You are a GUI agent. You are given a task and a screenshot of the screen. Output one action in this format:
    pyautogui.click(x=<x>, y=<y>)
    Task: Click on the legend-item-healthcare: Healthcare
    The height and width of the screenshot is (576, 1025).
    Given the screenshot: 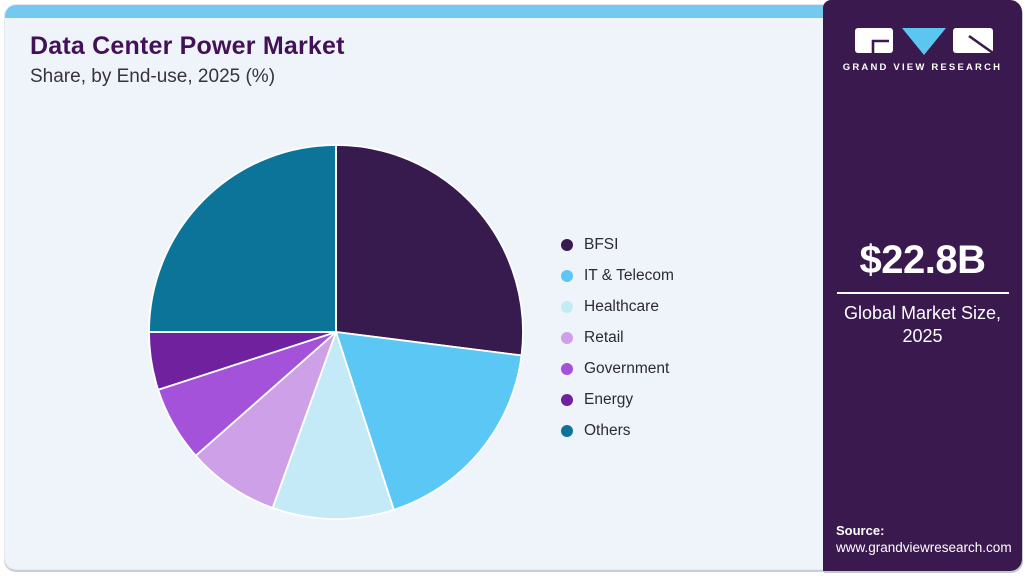 What is the action you would take?
    pyautogui.click(x=617, y=306)
    